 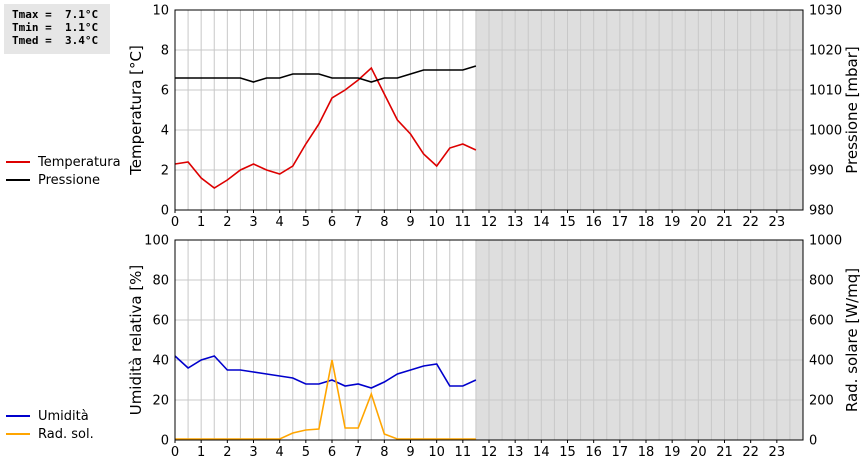 I want to click on bottom-y-tick-label: 100, so click(x=156, y=241).